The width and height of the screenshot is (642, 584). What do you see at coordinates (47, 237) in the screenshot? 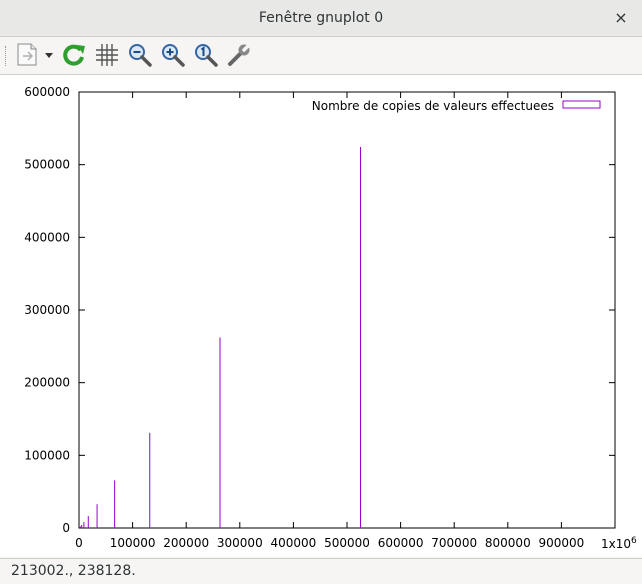
I see `y-tick-label: 400000` at bounding box center [47, 237].